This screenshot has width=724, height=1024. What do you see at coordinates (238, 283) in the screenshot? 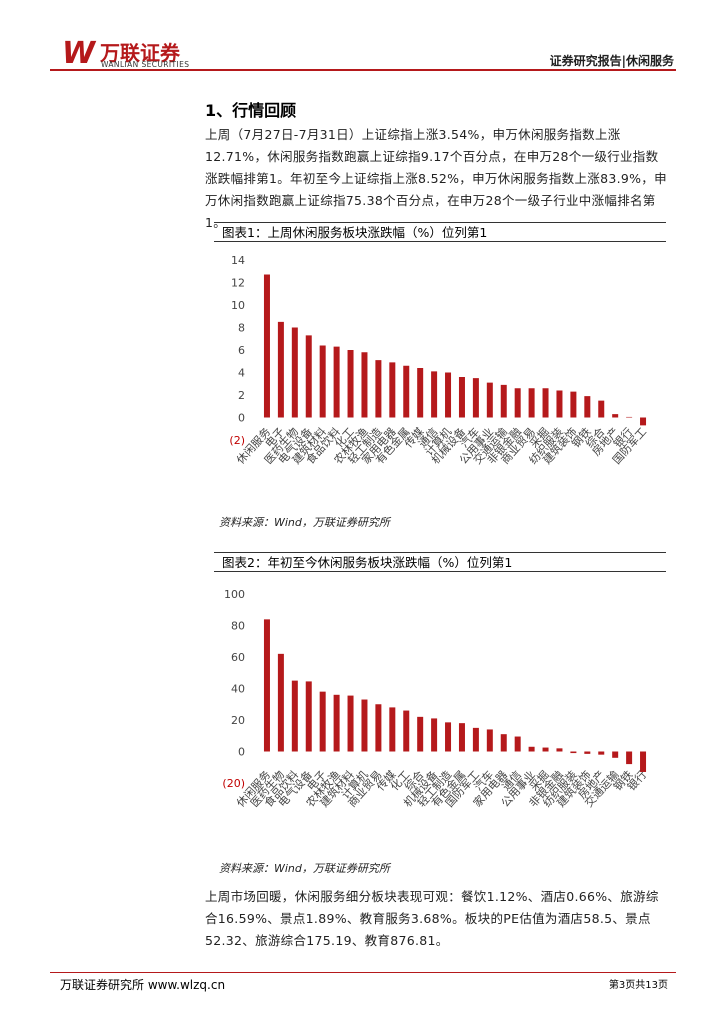
I see `y-tick-label: 12` at bounding box center [238, 283].